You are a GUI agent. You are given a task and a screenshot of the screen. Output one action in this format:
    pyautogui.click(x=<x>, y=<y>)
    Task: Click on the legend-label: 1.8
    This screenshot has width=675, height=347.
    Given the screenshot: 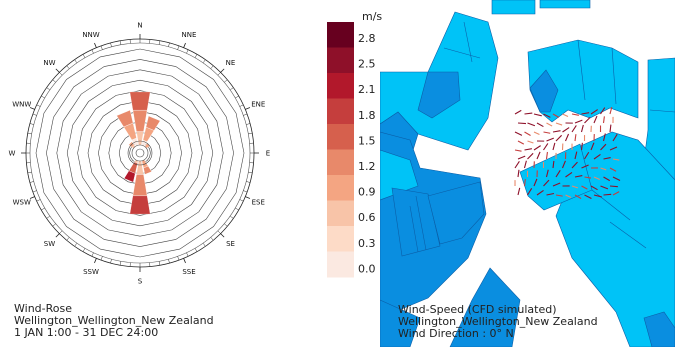 What is the action you would take?
    pyautogui.click(x=367, y=115)
    